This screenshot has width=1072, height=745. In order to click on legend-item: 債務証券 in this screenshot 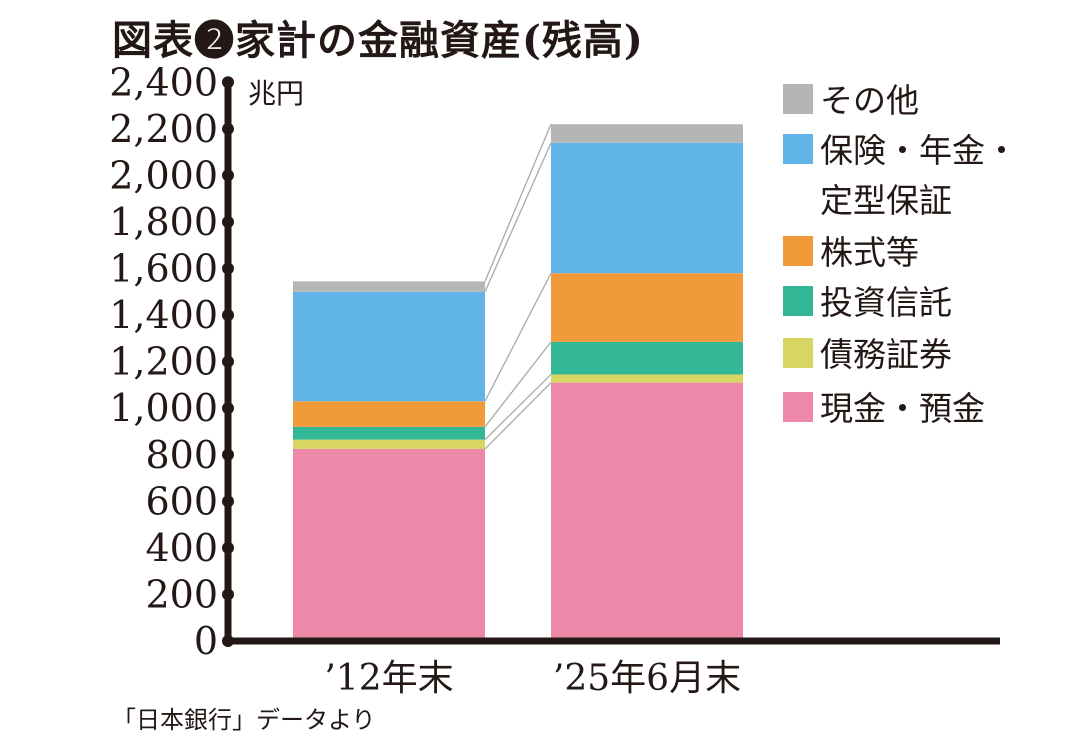, I will do `click(867, 354)`.